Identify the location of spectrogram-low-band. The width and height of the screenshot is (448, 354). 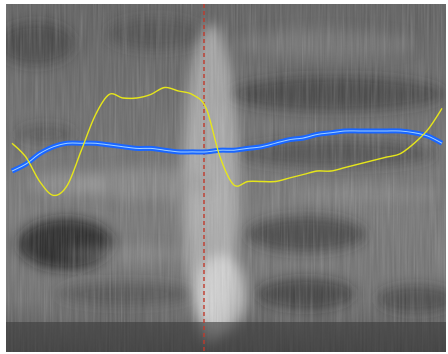
(226, 337).